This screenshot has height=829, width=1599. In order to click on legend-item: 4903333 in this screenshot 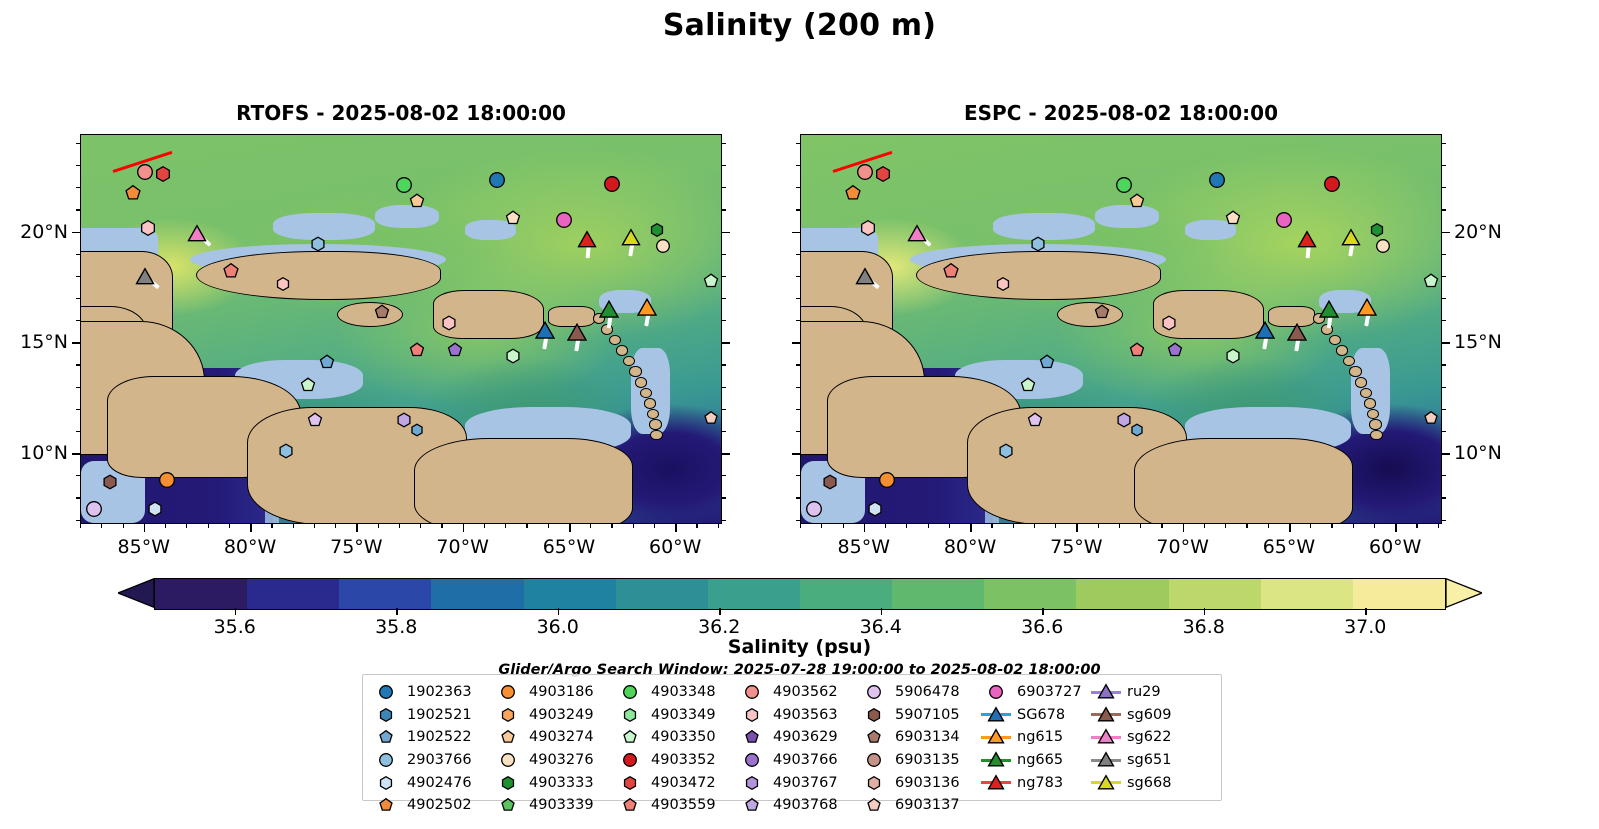, I will do `click(554, 782)`.